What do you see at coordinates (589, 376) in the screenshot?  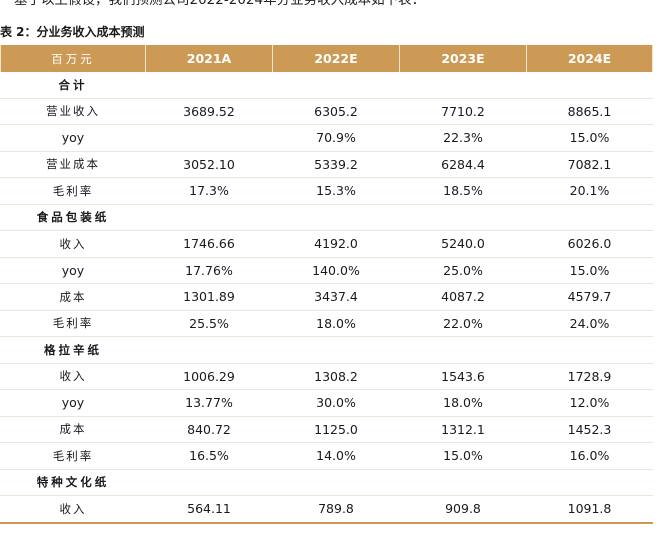 I see `cell-2024e: 1728.9` at bounding box center [589, 376].